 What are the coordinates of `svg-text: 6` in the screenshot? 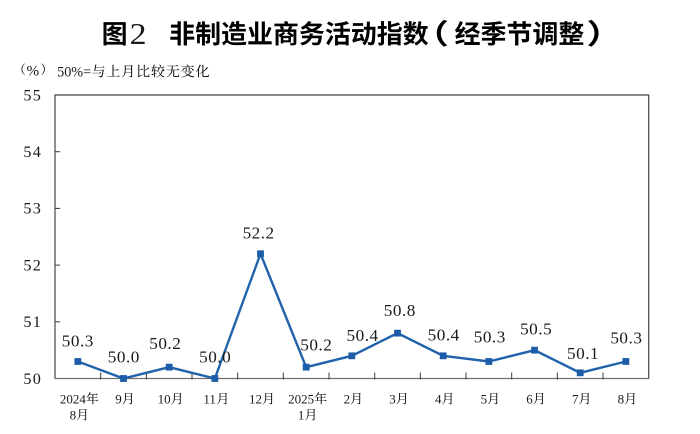 It's located at (529, 398).